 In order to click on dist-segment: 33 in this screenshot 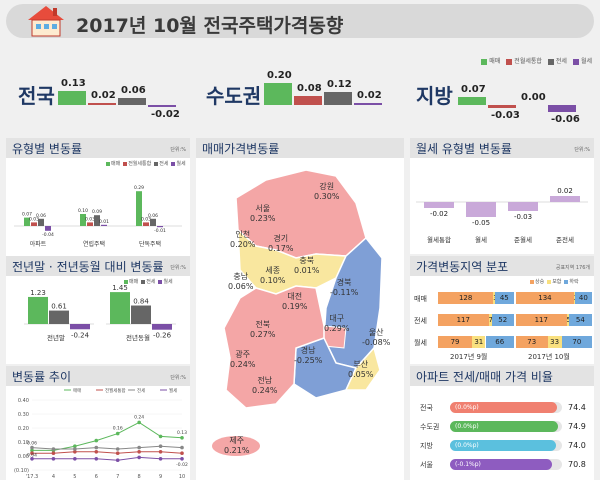, I will do `click(554, 342)`.